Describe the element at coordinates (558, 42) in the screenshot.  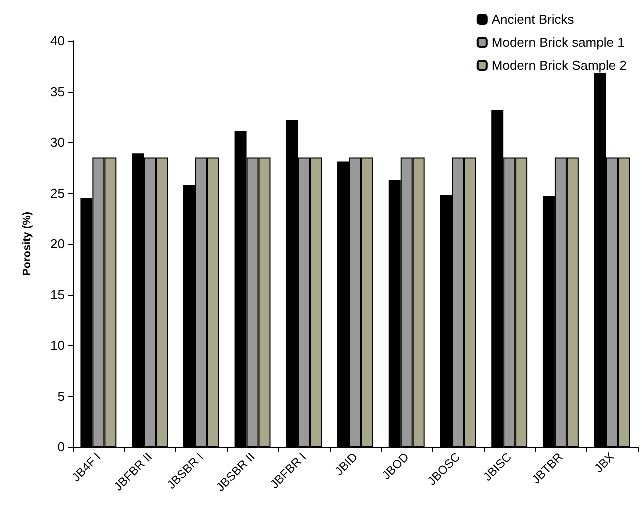
I see `legend-label: Modern Brick sample 1` at that location.